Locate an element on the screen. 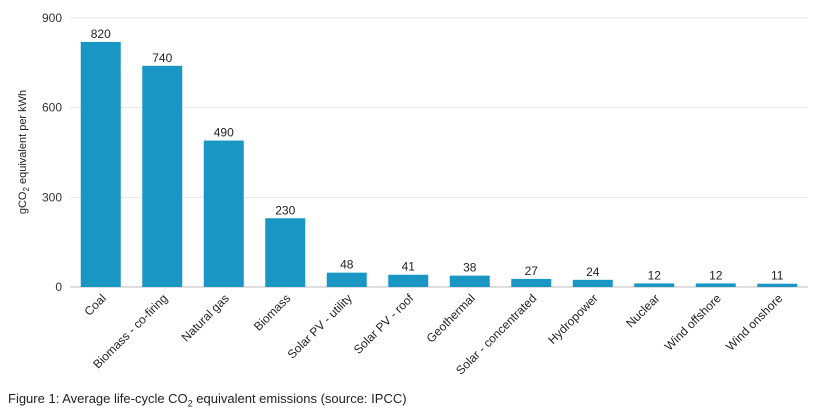 The width and height of the screenshot is (828, 420). bar-natural-gas is located at coordinates (223, 213).